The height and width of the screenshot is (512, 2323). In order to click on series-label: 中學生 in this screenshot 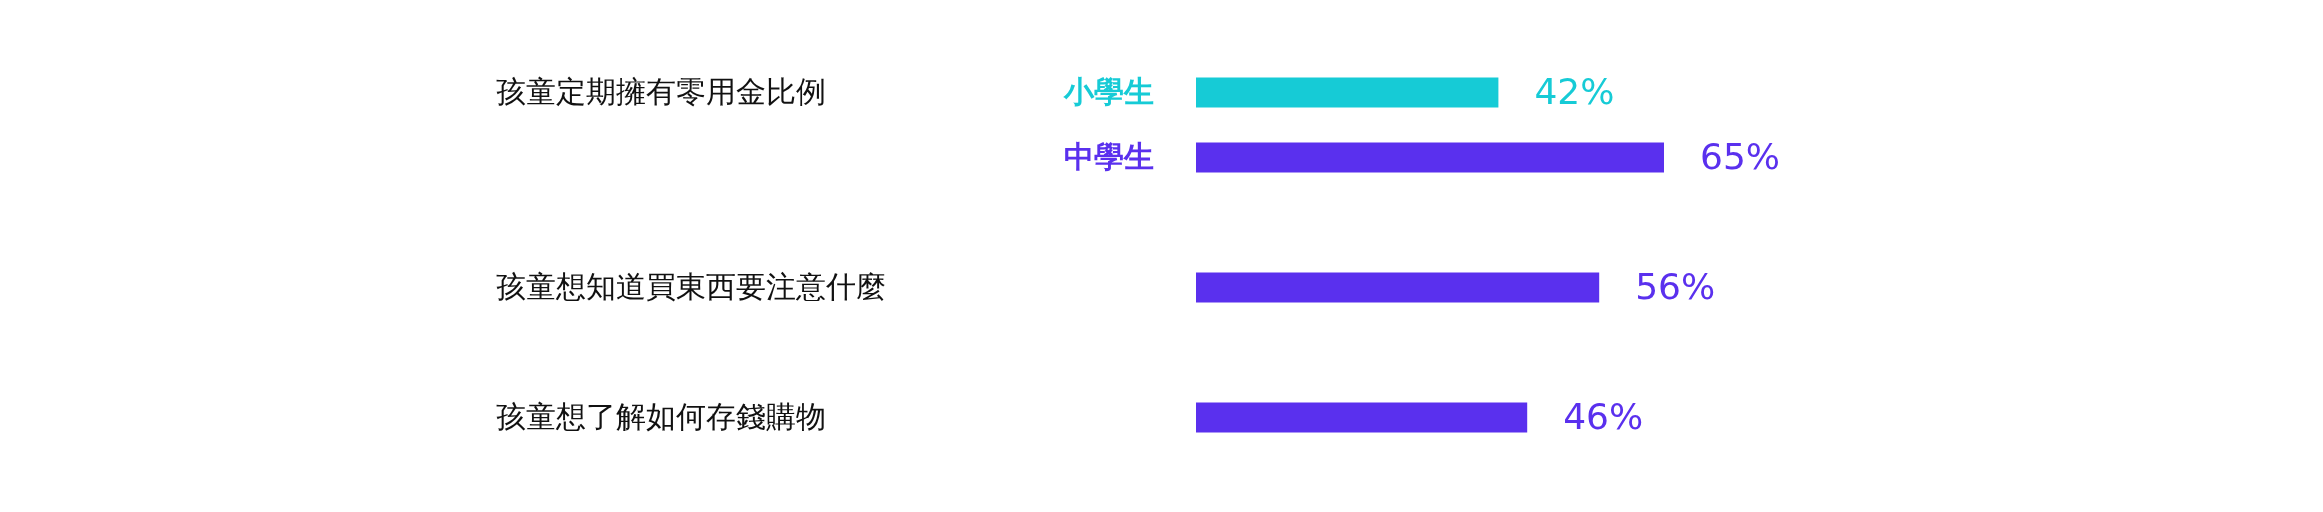, I will do `click(1109, 156)`.